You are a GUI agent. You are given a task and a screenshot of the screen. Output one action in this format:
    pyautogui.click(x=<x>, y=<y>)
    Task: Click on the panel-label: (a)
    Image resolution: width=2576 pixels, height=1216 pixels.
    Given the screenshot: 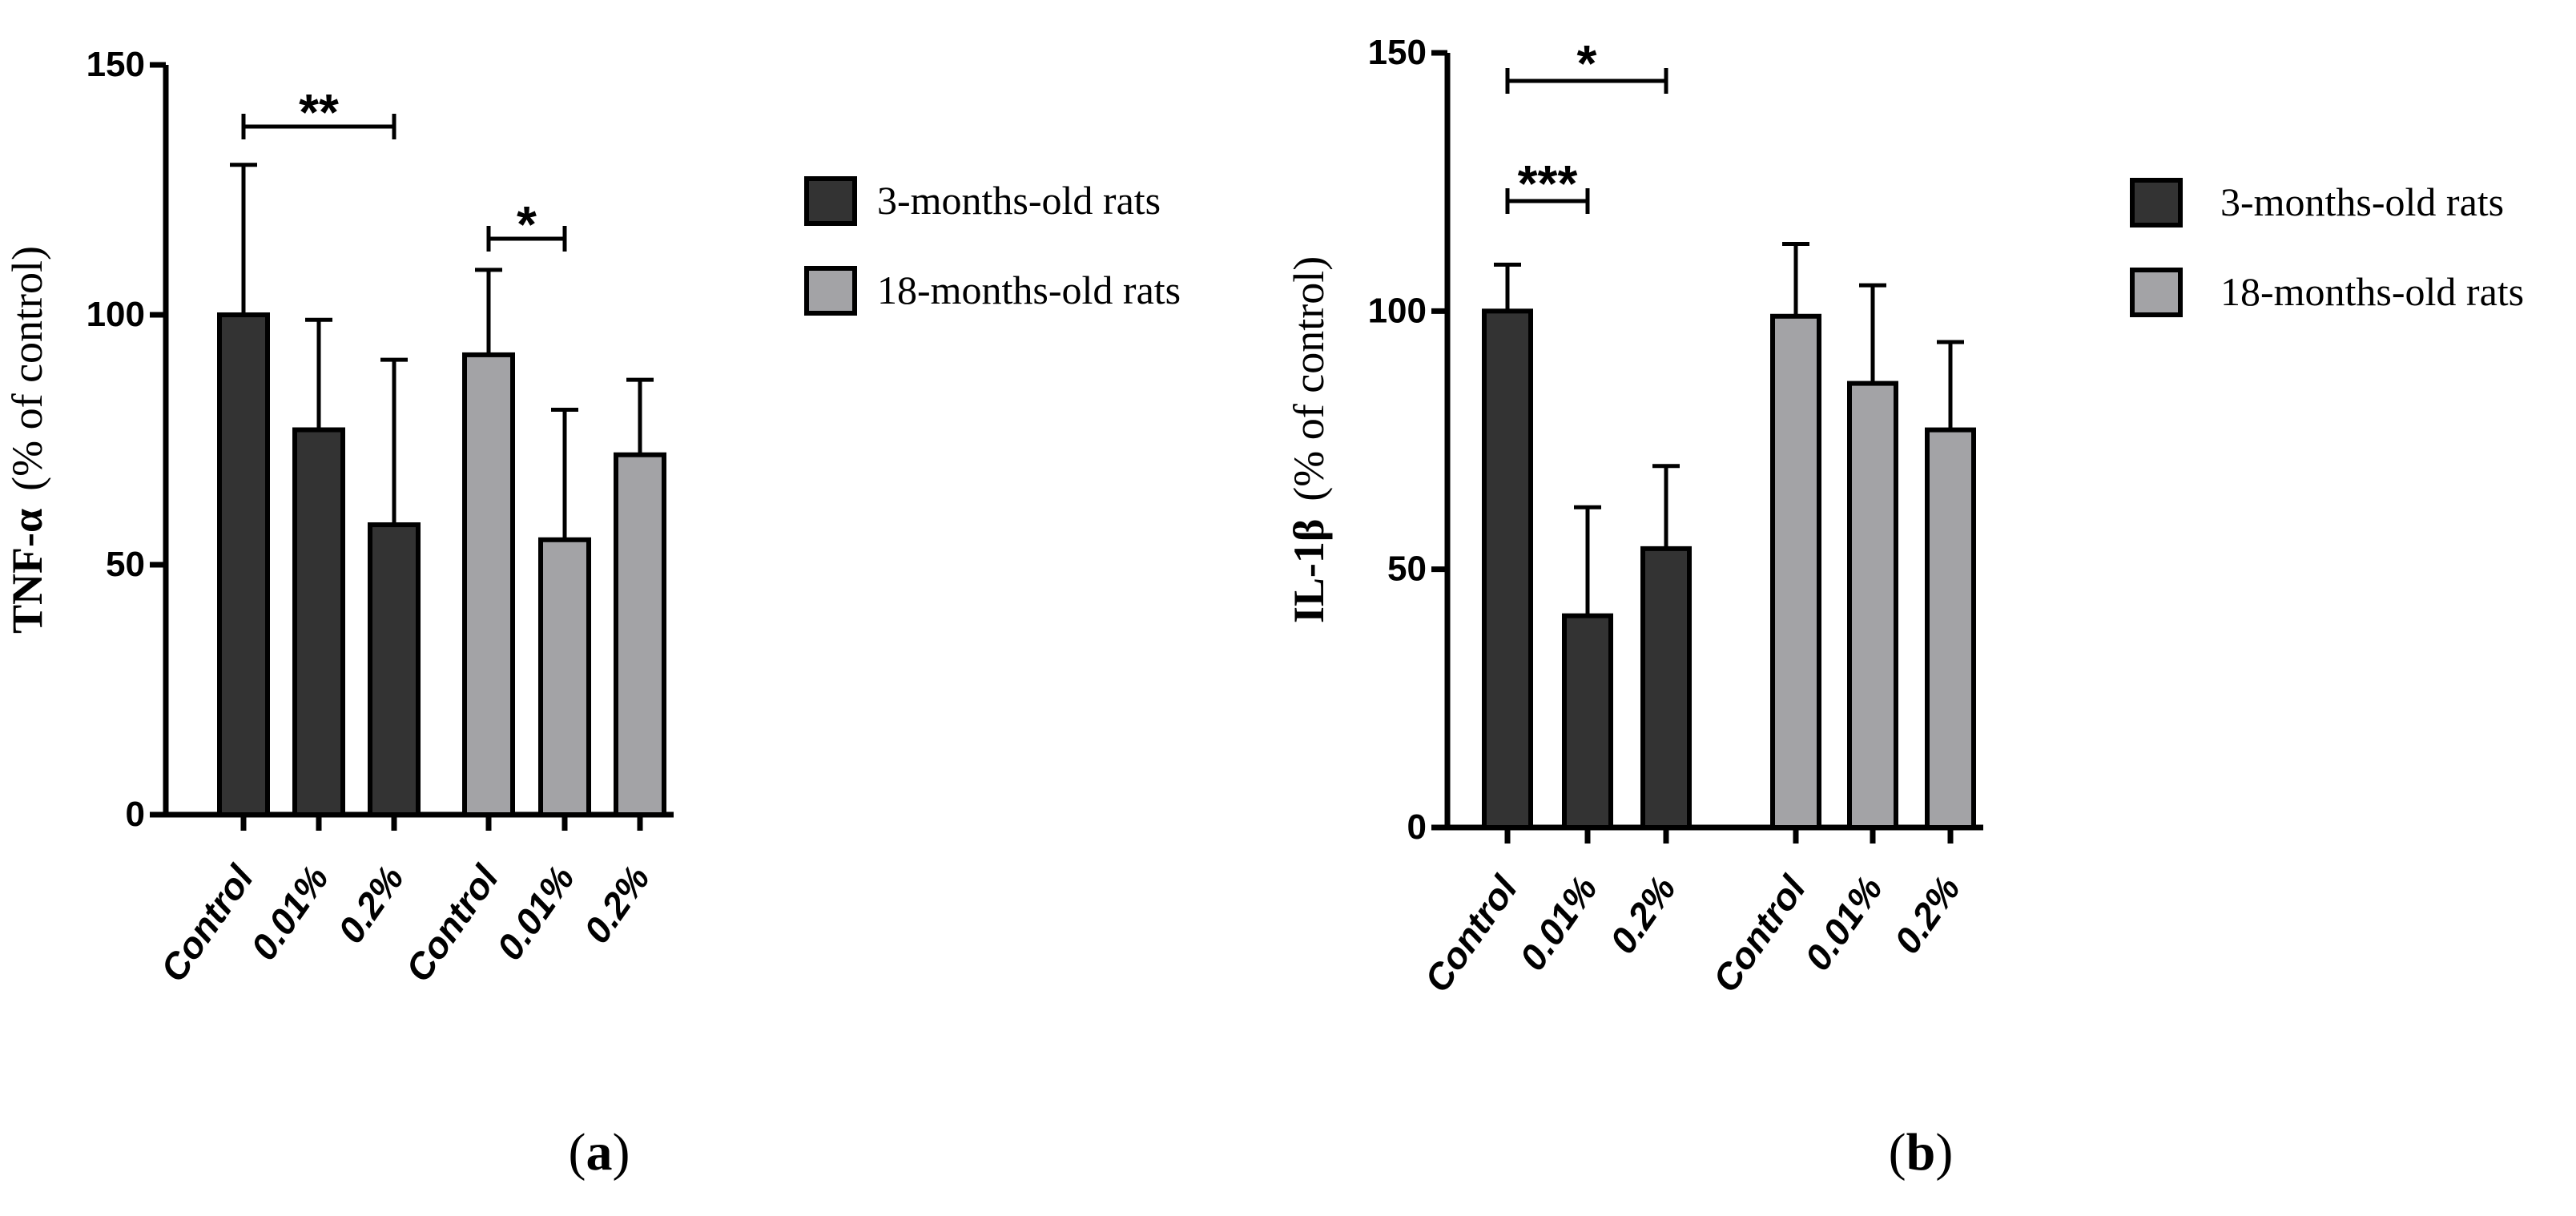 What is the action you would take?
    pyautogui.click(x=599, y=1152)
    